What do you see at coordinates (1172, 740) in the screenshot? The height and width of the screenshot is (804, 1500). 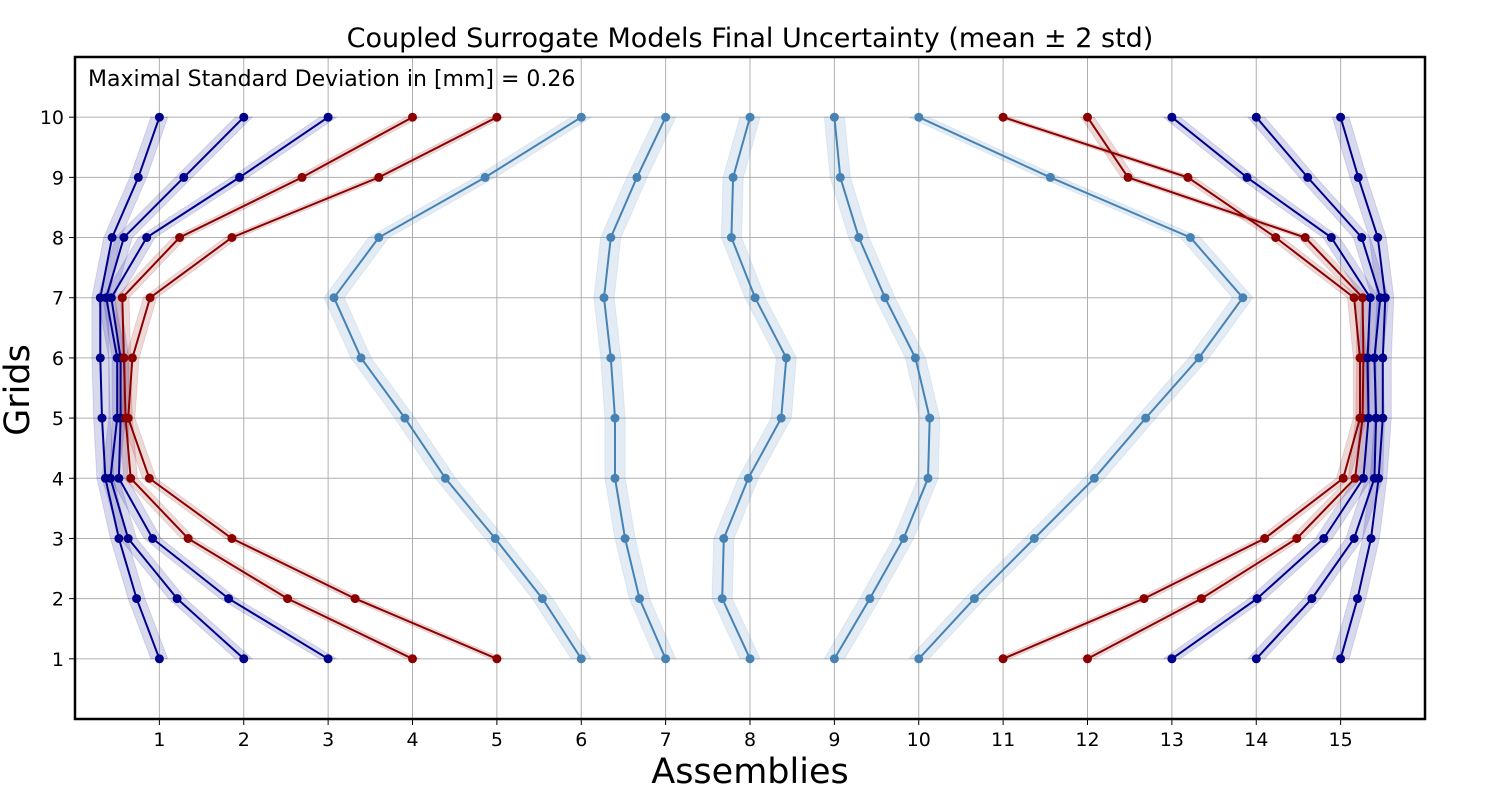 I see `x-tick-label: 13` at bounding box center [1172, 740].